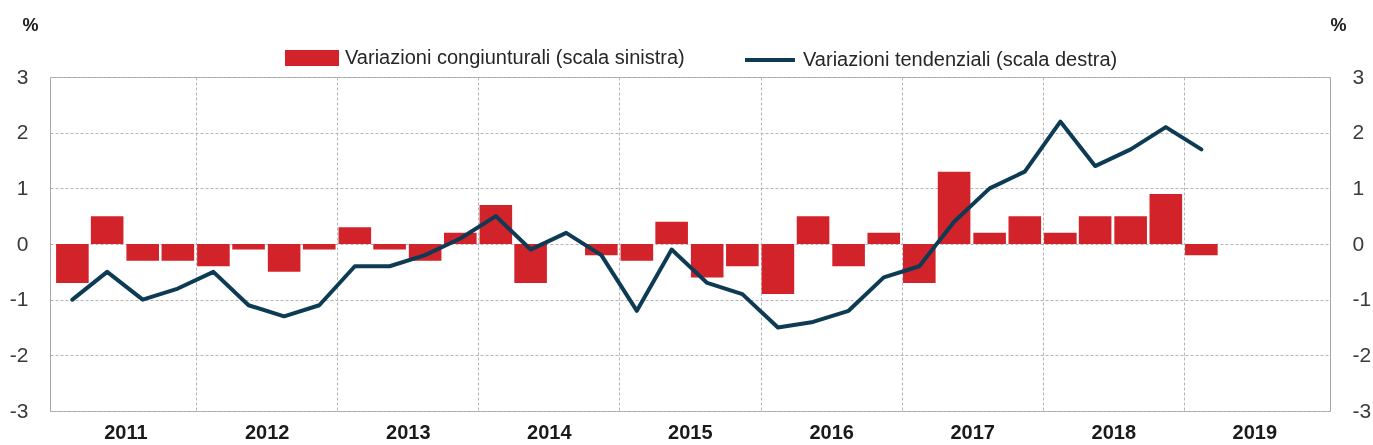 This screenshot has width=1373, height=445. What do you see at coordinates (1114, 431) in the screenshot?
I see `x-tick-label: 2018` at bounding box center [1114, 431].